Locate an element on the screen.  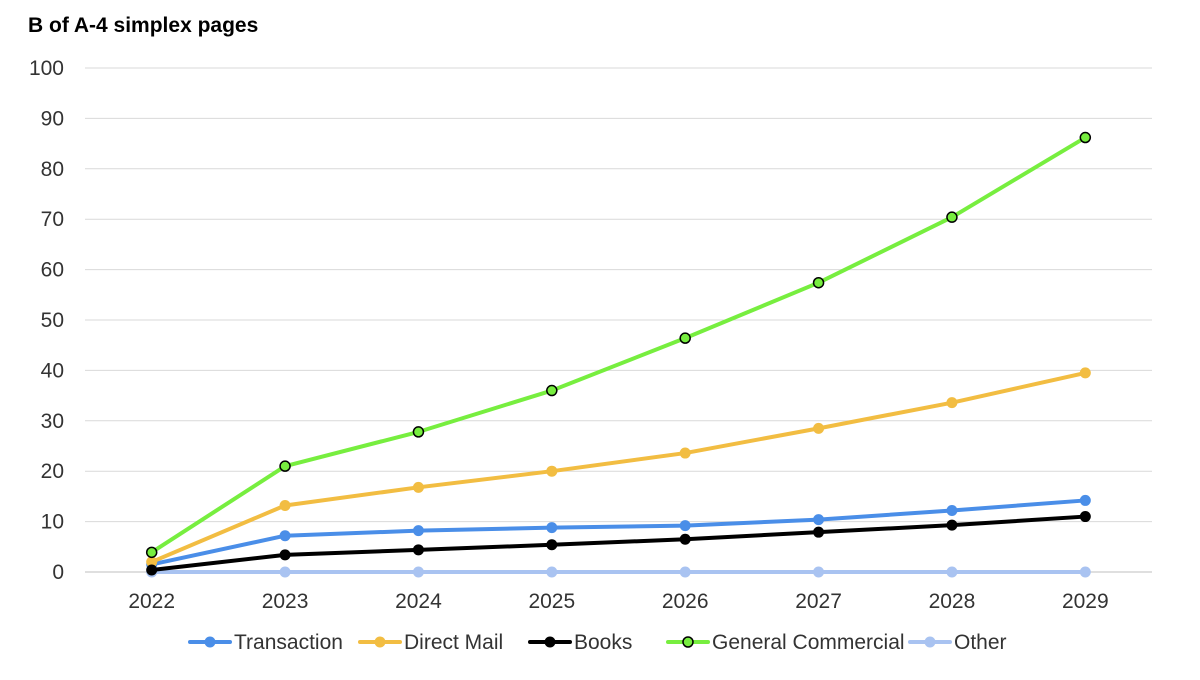
y-tick-label: 60 is located at coordinates (52, 270).